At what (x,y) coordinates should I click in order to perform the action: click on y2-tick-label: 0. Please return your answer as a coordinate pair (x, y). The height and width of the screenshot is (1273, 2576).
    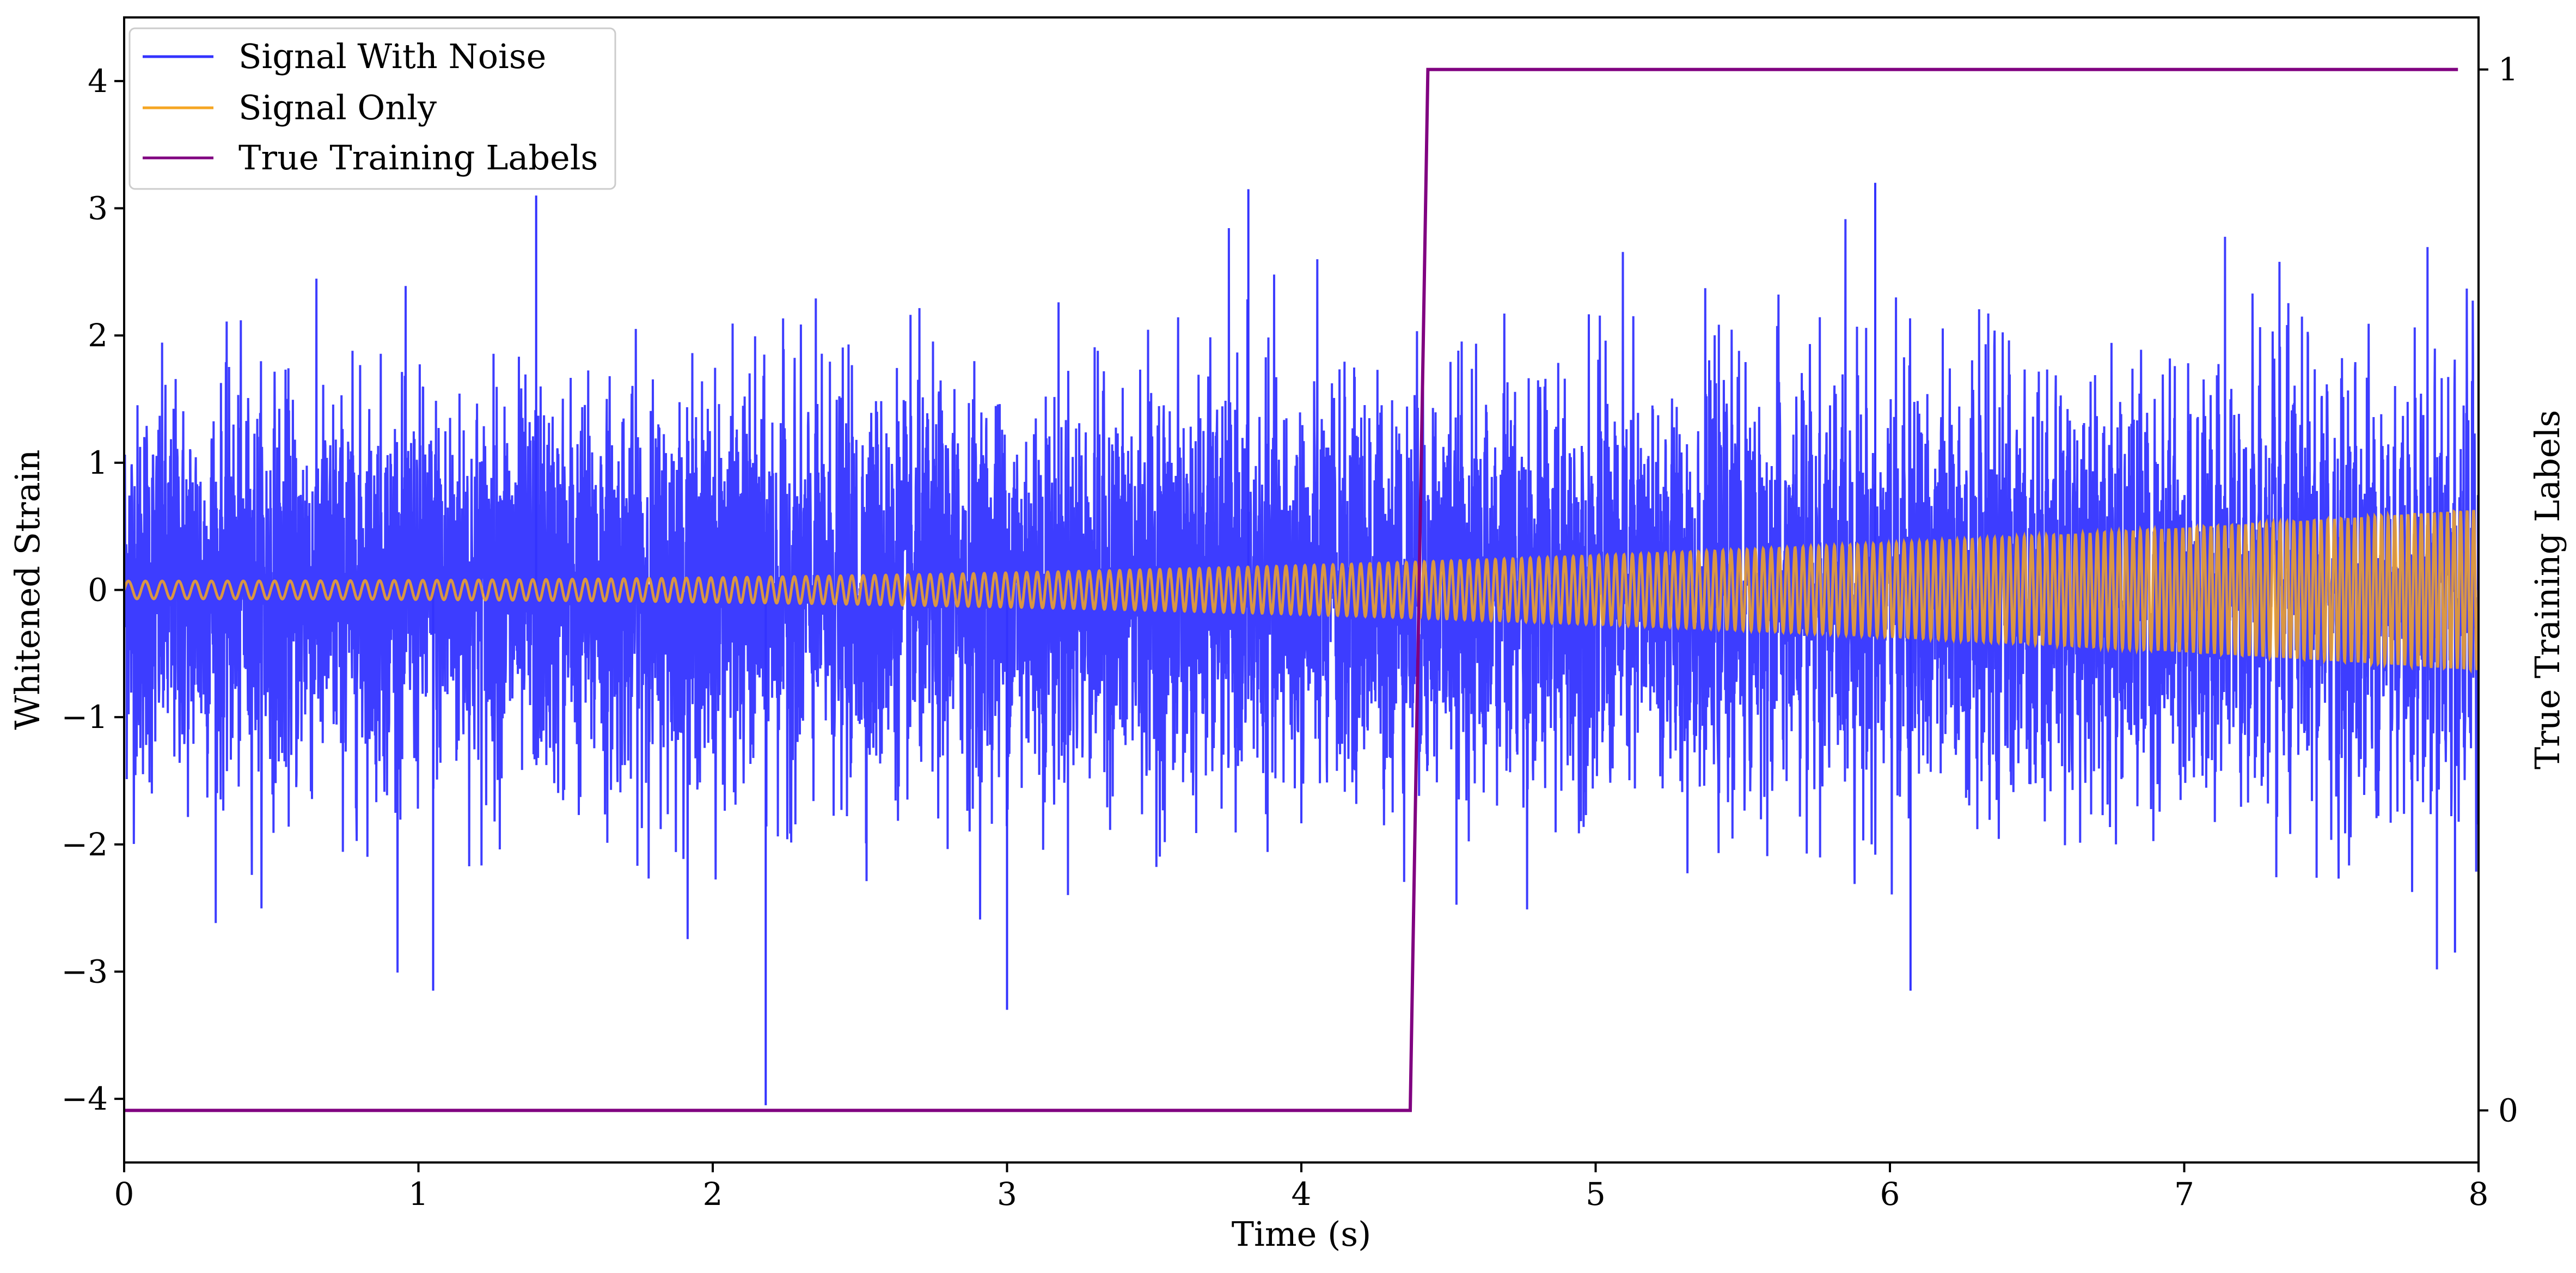
    Looking at the image, I should click on (2508, 1110).